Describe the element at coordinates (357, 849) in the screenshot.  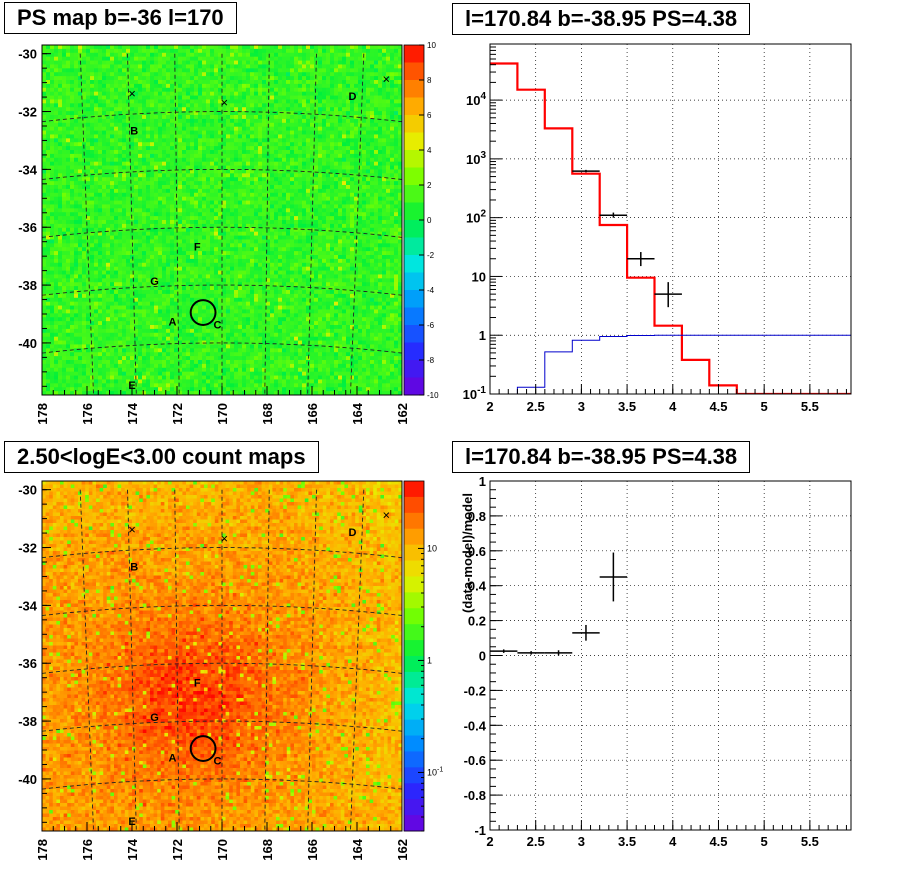
I see `x-tick-label: 164` at that location.